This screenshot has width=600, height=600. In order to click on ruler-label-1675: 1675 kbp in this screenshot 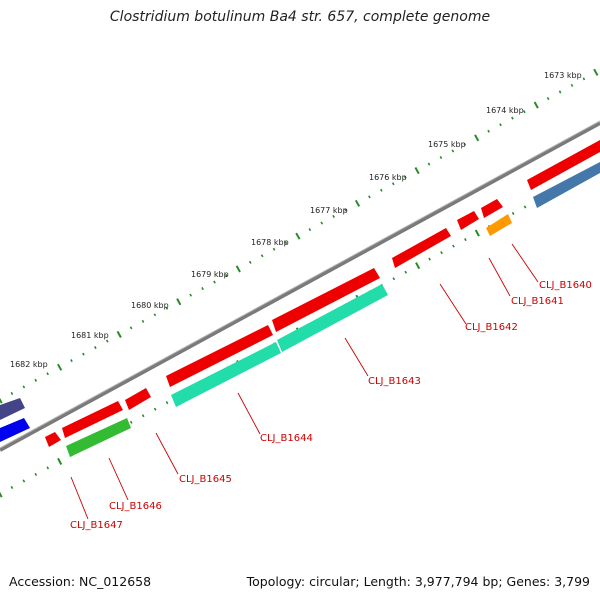, I will do `click(447, 144)`.